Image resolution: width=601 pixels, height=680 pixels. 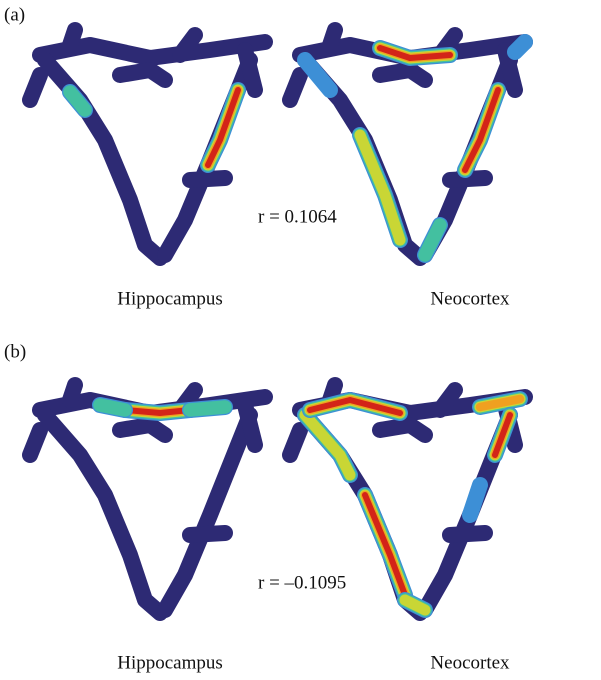 What do you see at coordinates (297, 216) in the screenshot?
I see `correlation: r = 0.1064` at bounding box center [297, 216].